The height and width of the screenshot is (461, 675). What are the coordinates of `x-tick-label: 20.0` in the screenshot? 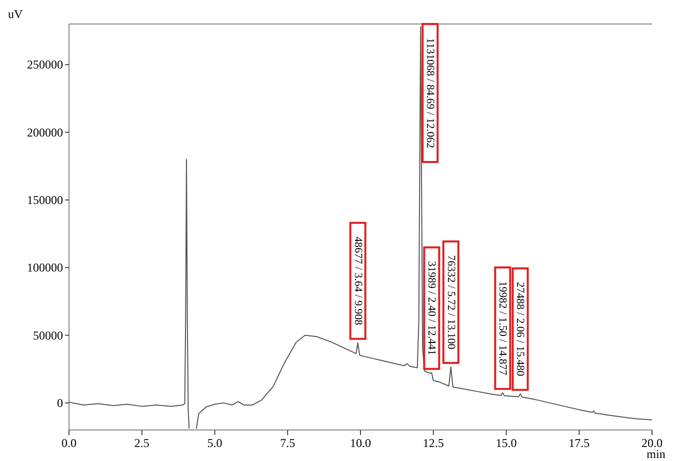 It's located at (652, 443).